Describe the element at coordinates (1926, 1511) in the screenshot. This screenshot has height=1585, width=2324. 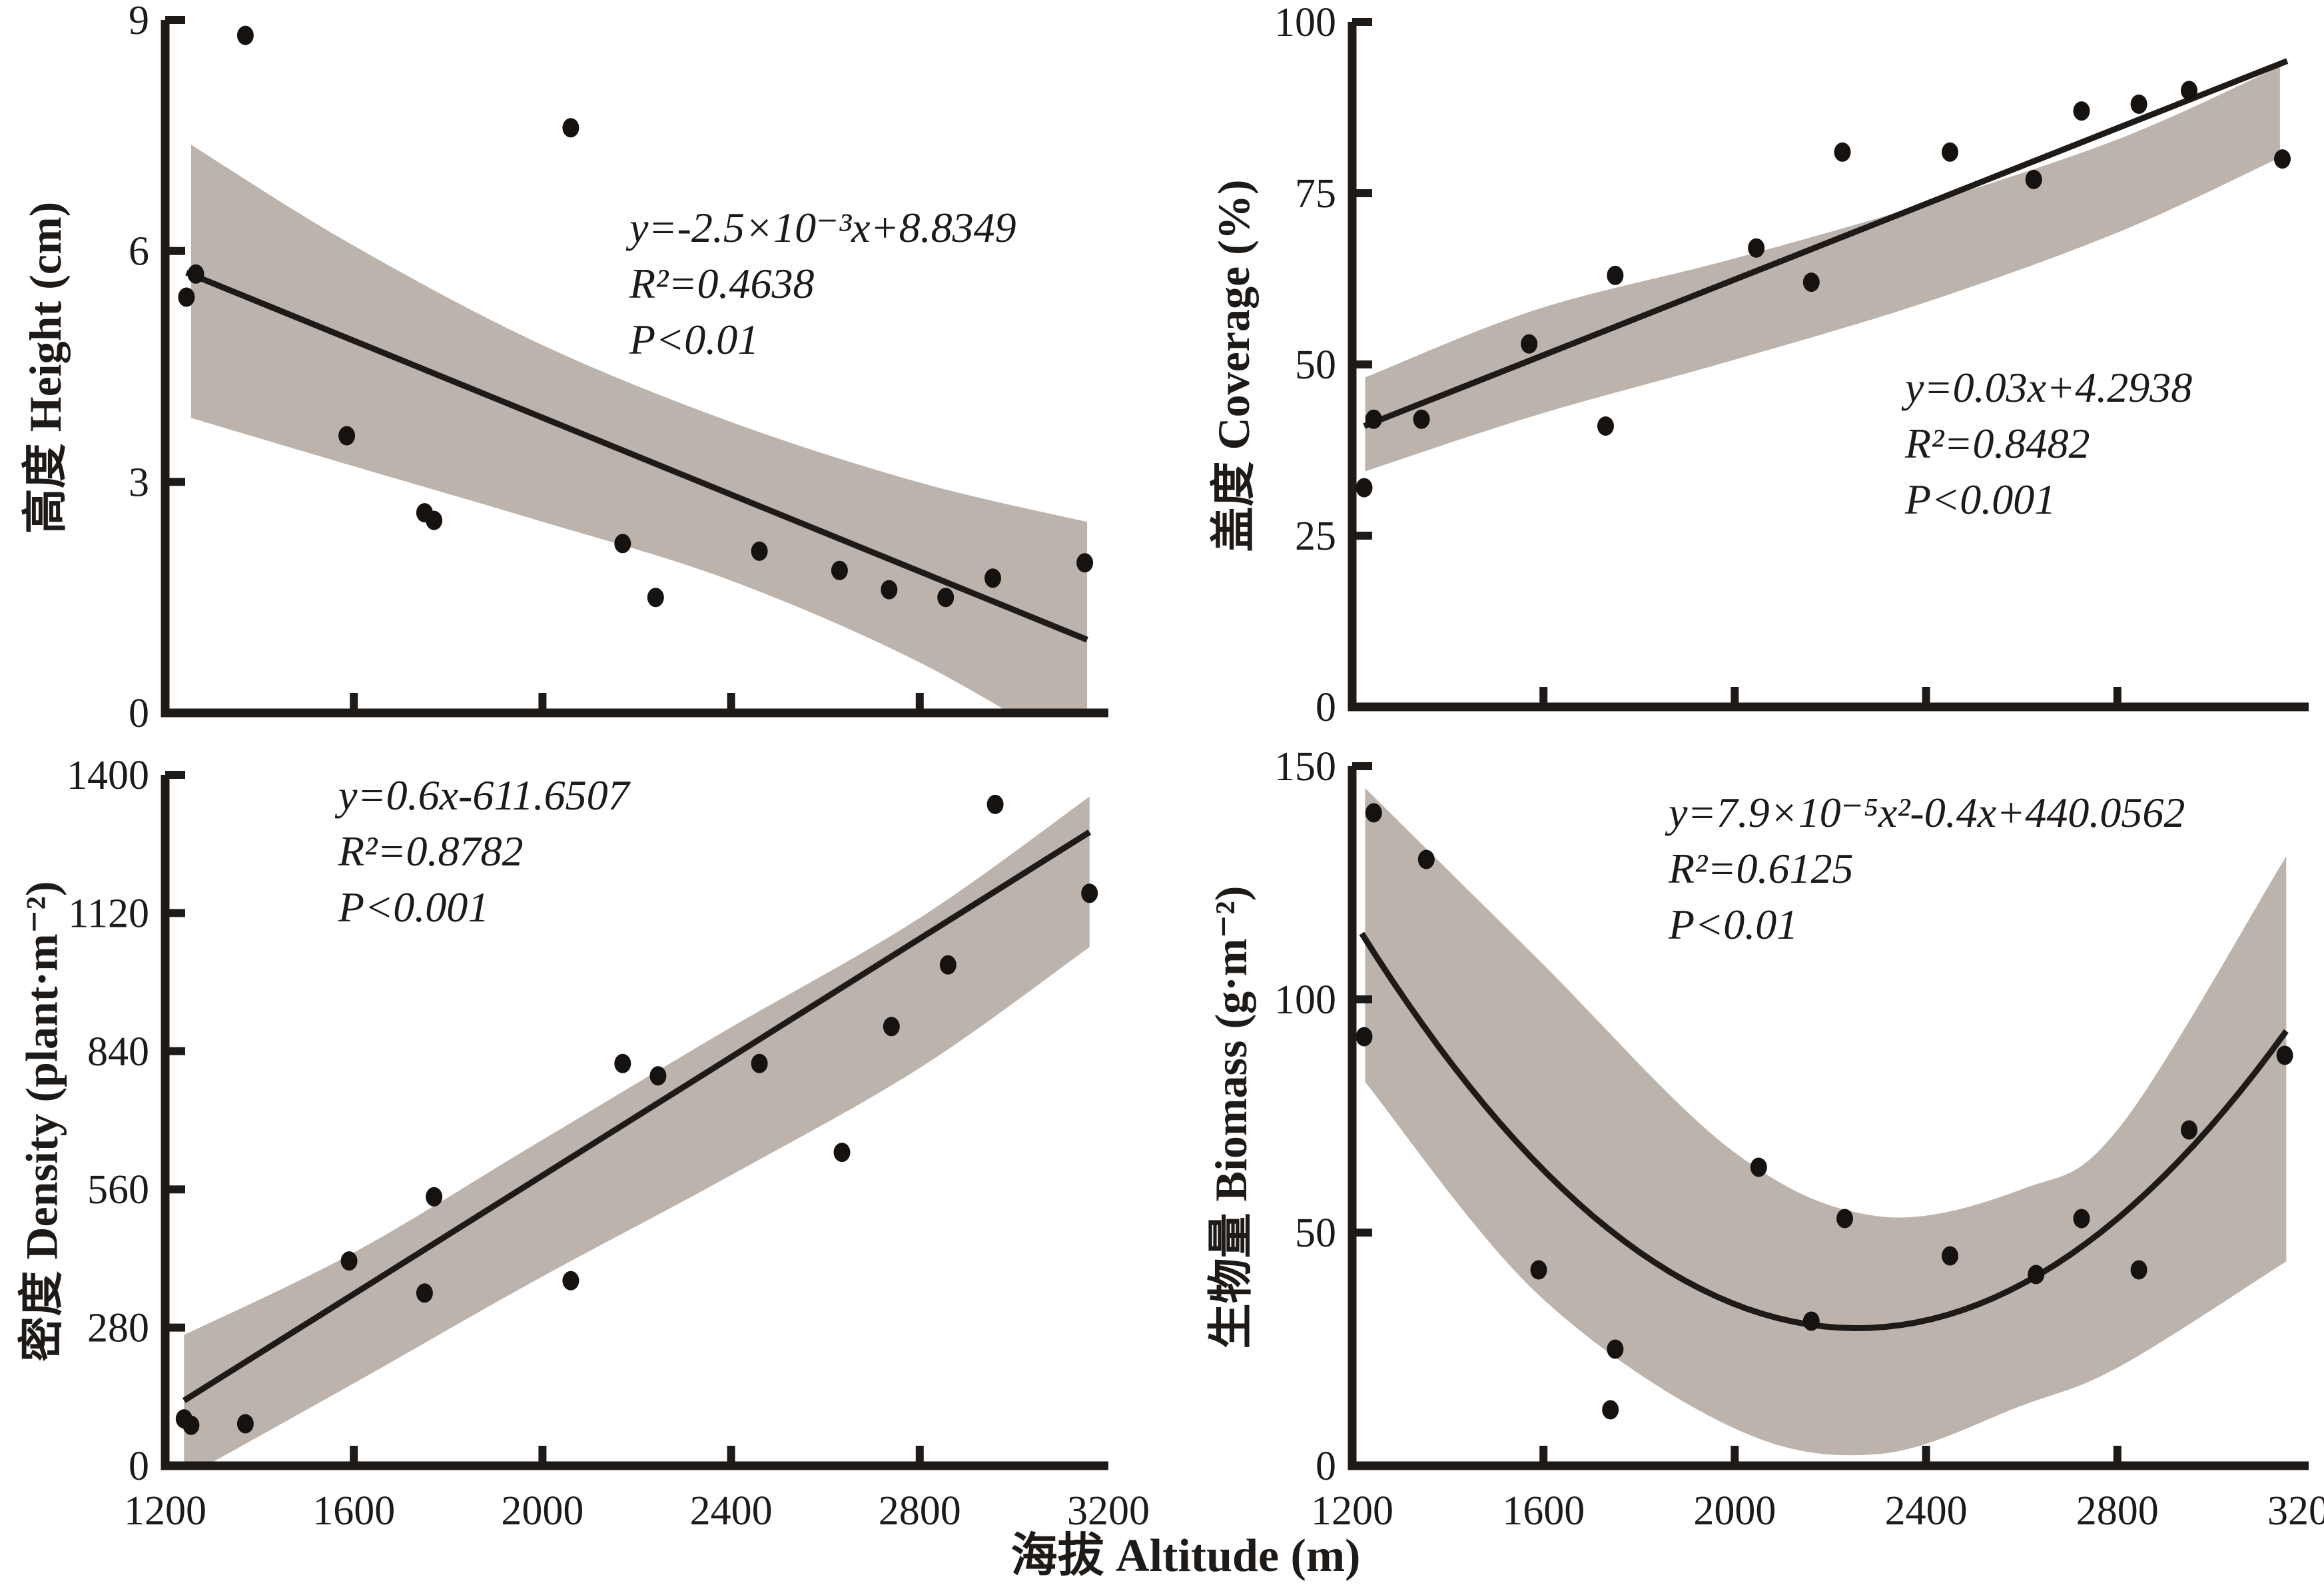
I see `x-tick-label: 2400` at that location.